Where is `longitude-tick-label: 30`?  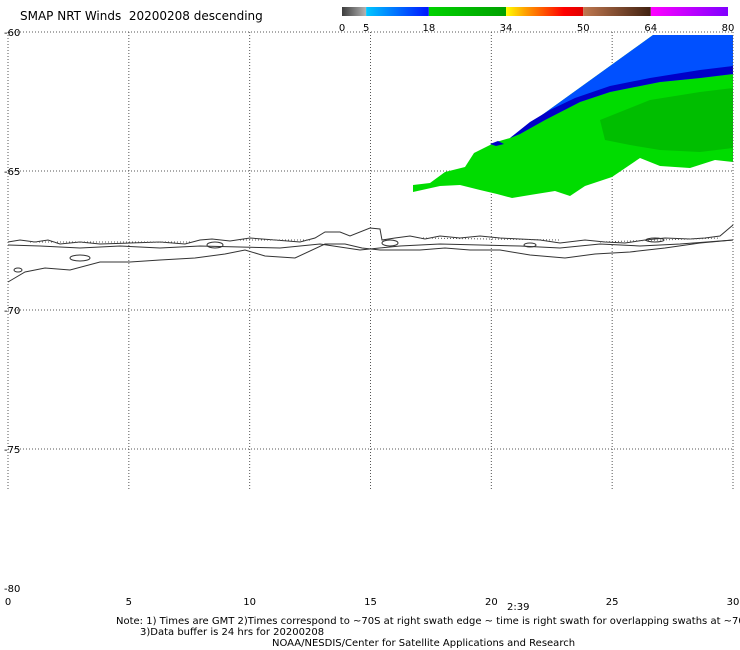 longitude-tick-label: 30 is located at coordinates (733, 602).